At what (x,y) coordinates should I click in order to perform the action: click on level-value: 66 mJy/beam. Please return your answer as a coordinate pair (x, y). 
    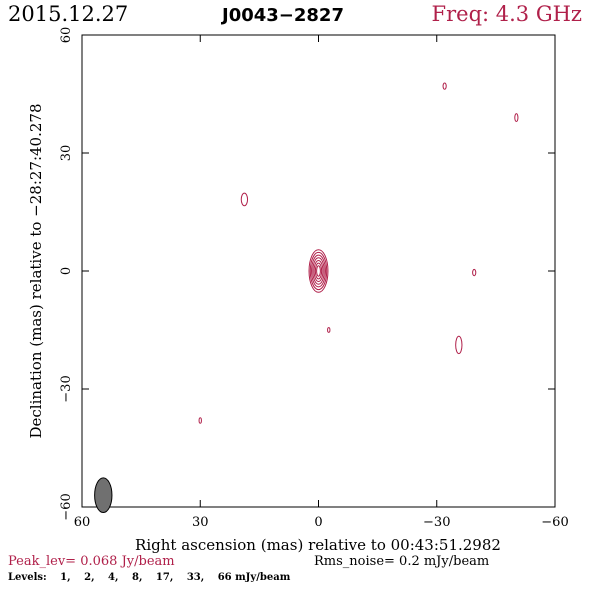
    Looking at the image, I should click on (254, 577).